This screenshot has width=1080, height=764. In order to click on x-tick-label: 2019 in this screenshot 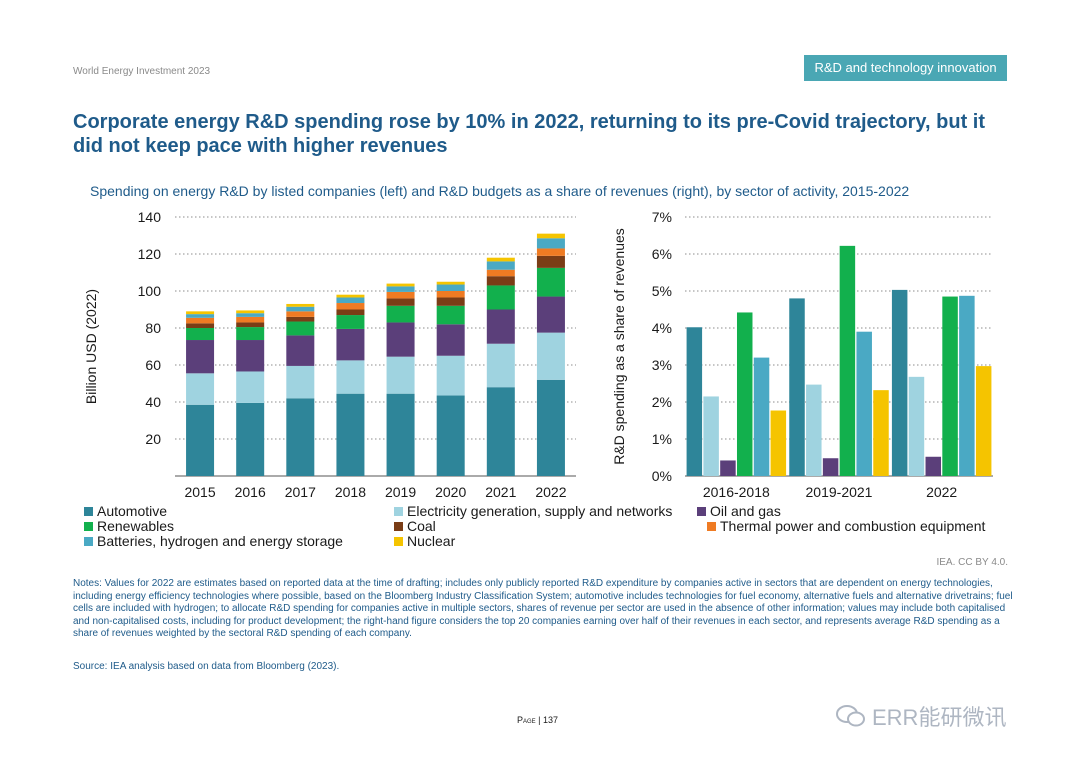, I will do `click(400, 492)`.